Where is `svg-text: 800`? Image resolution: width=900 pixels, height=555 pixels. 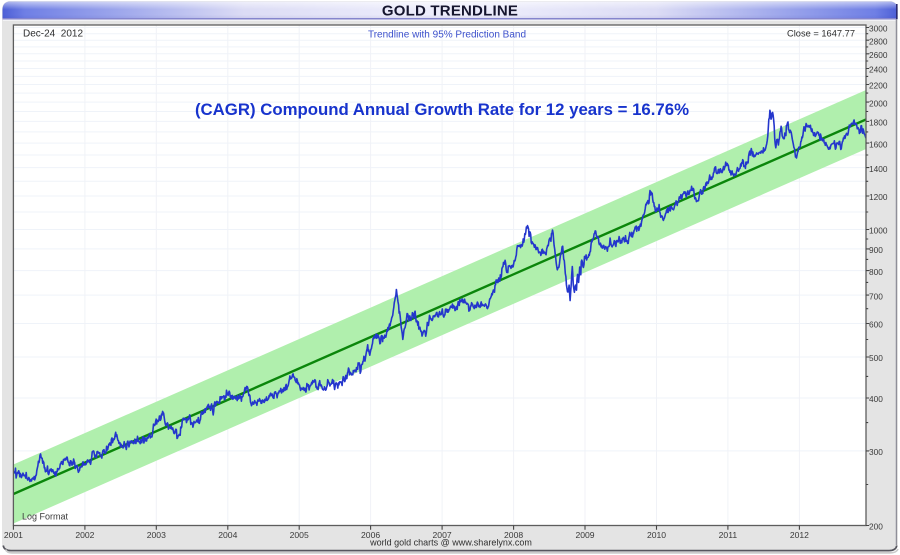
svg-text: 800 is located at coordinates (876, 272).